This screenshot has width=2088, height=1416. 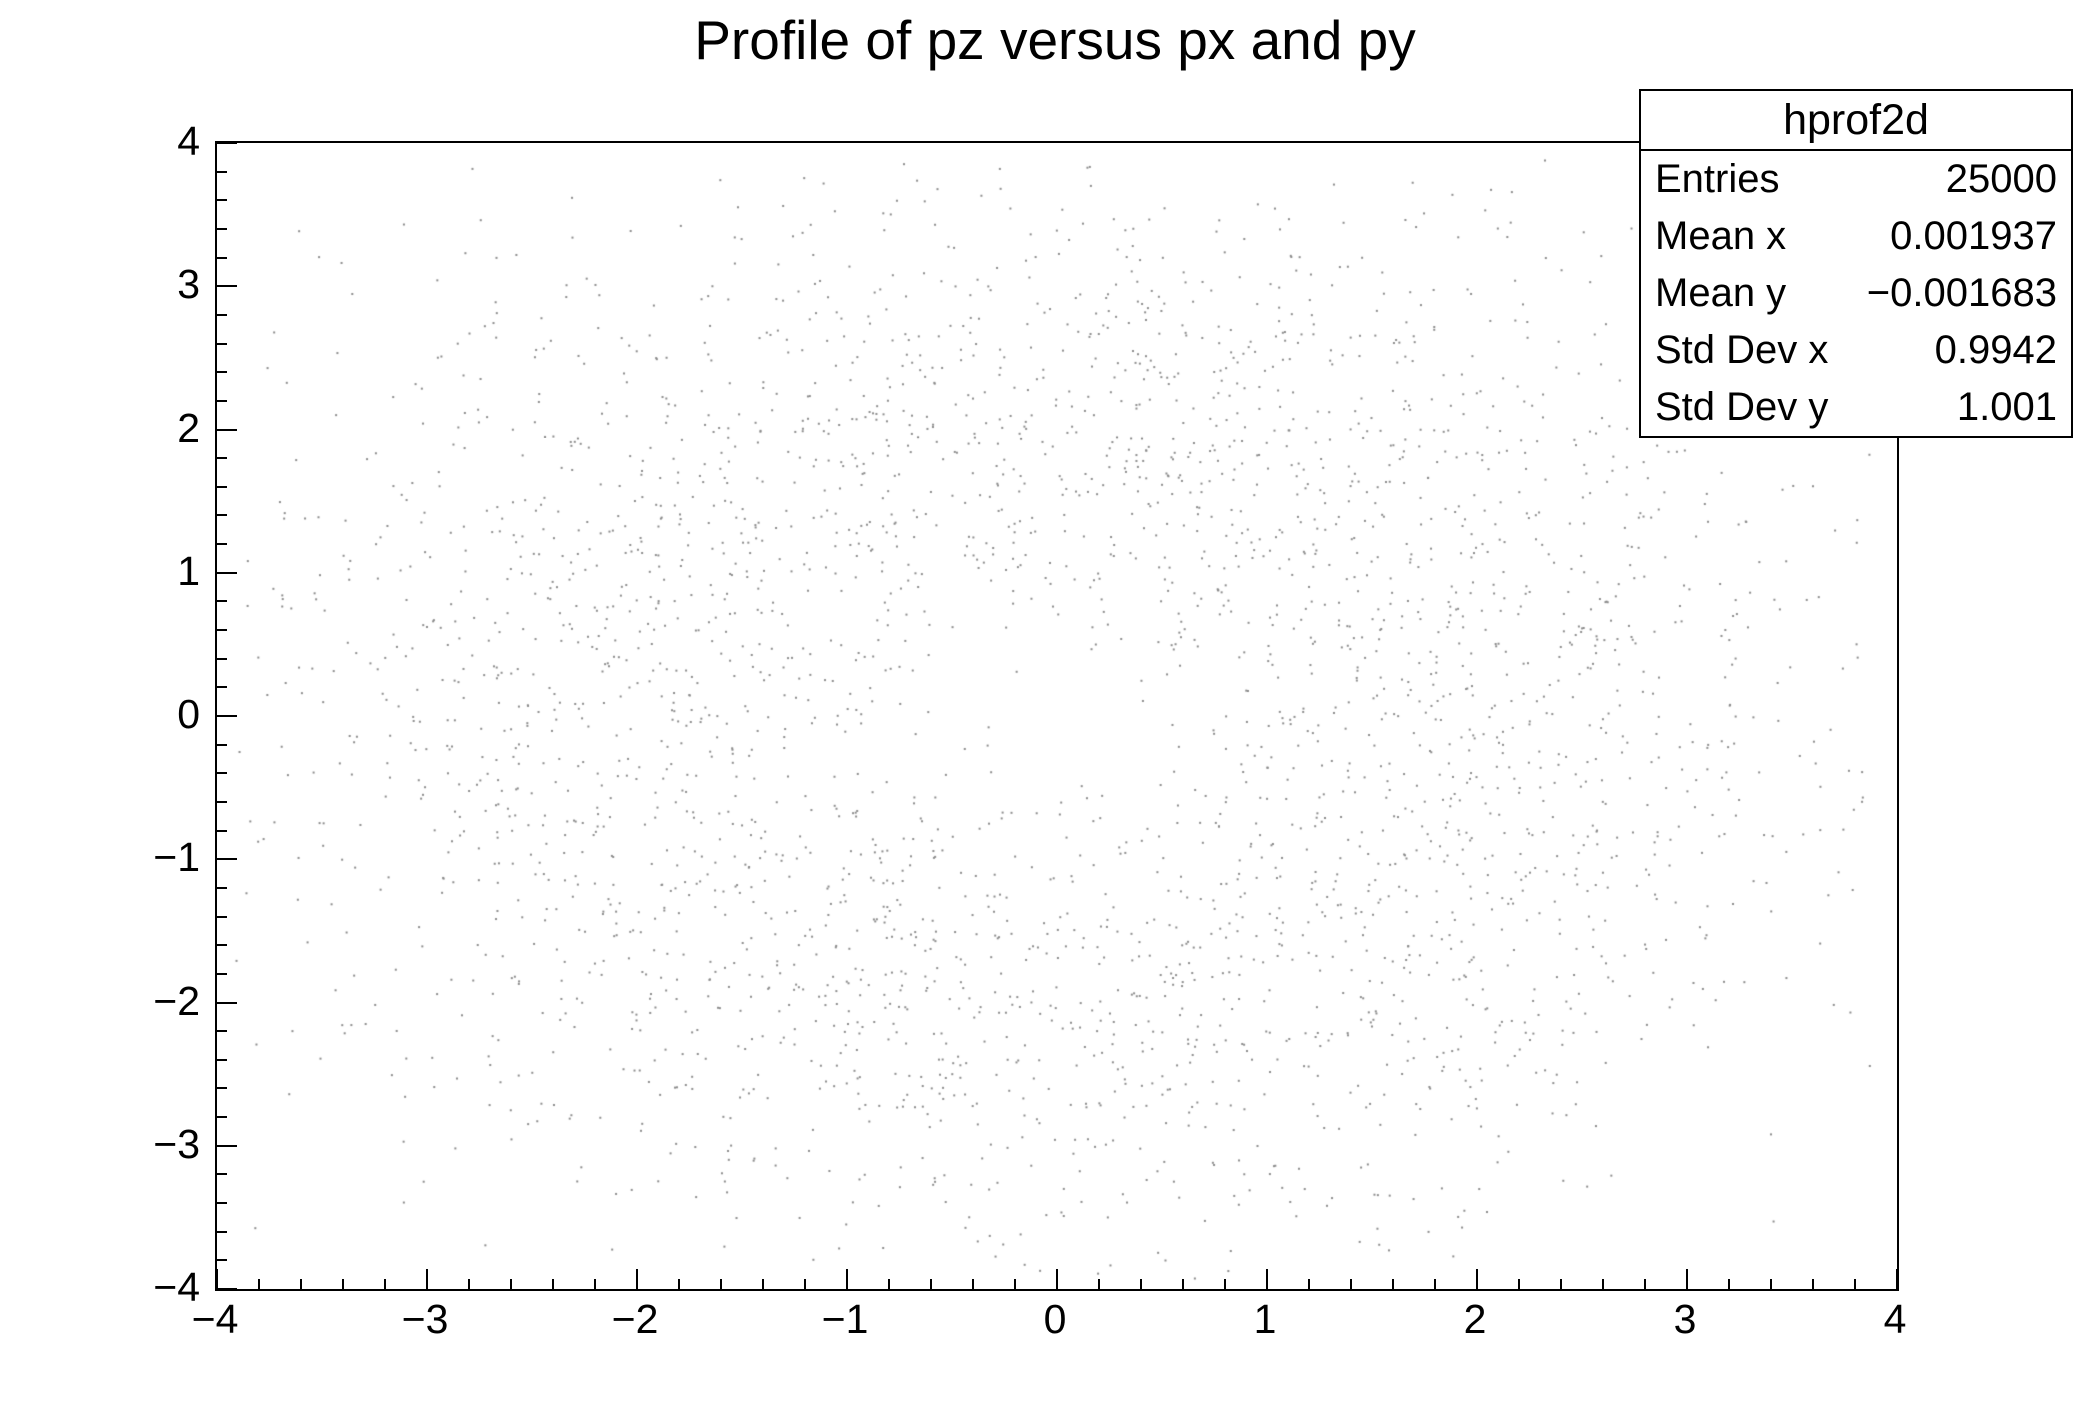 I want to click on stats-label: Mean x, so click(x=1721, y=236).